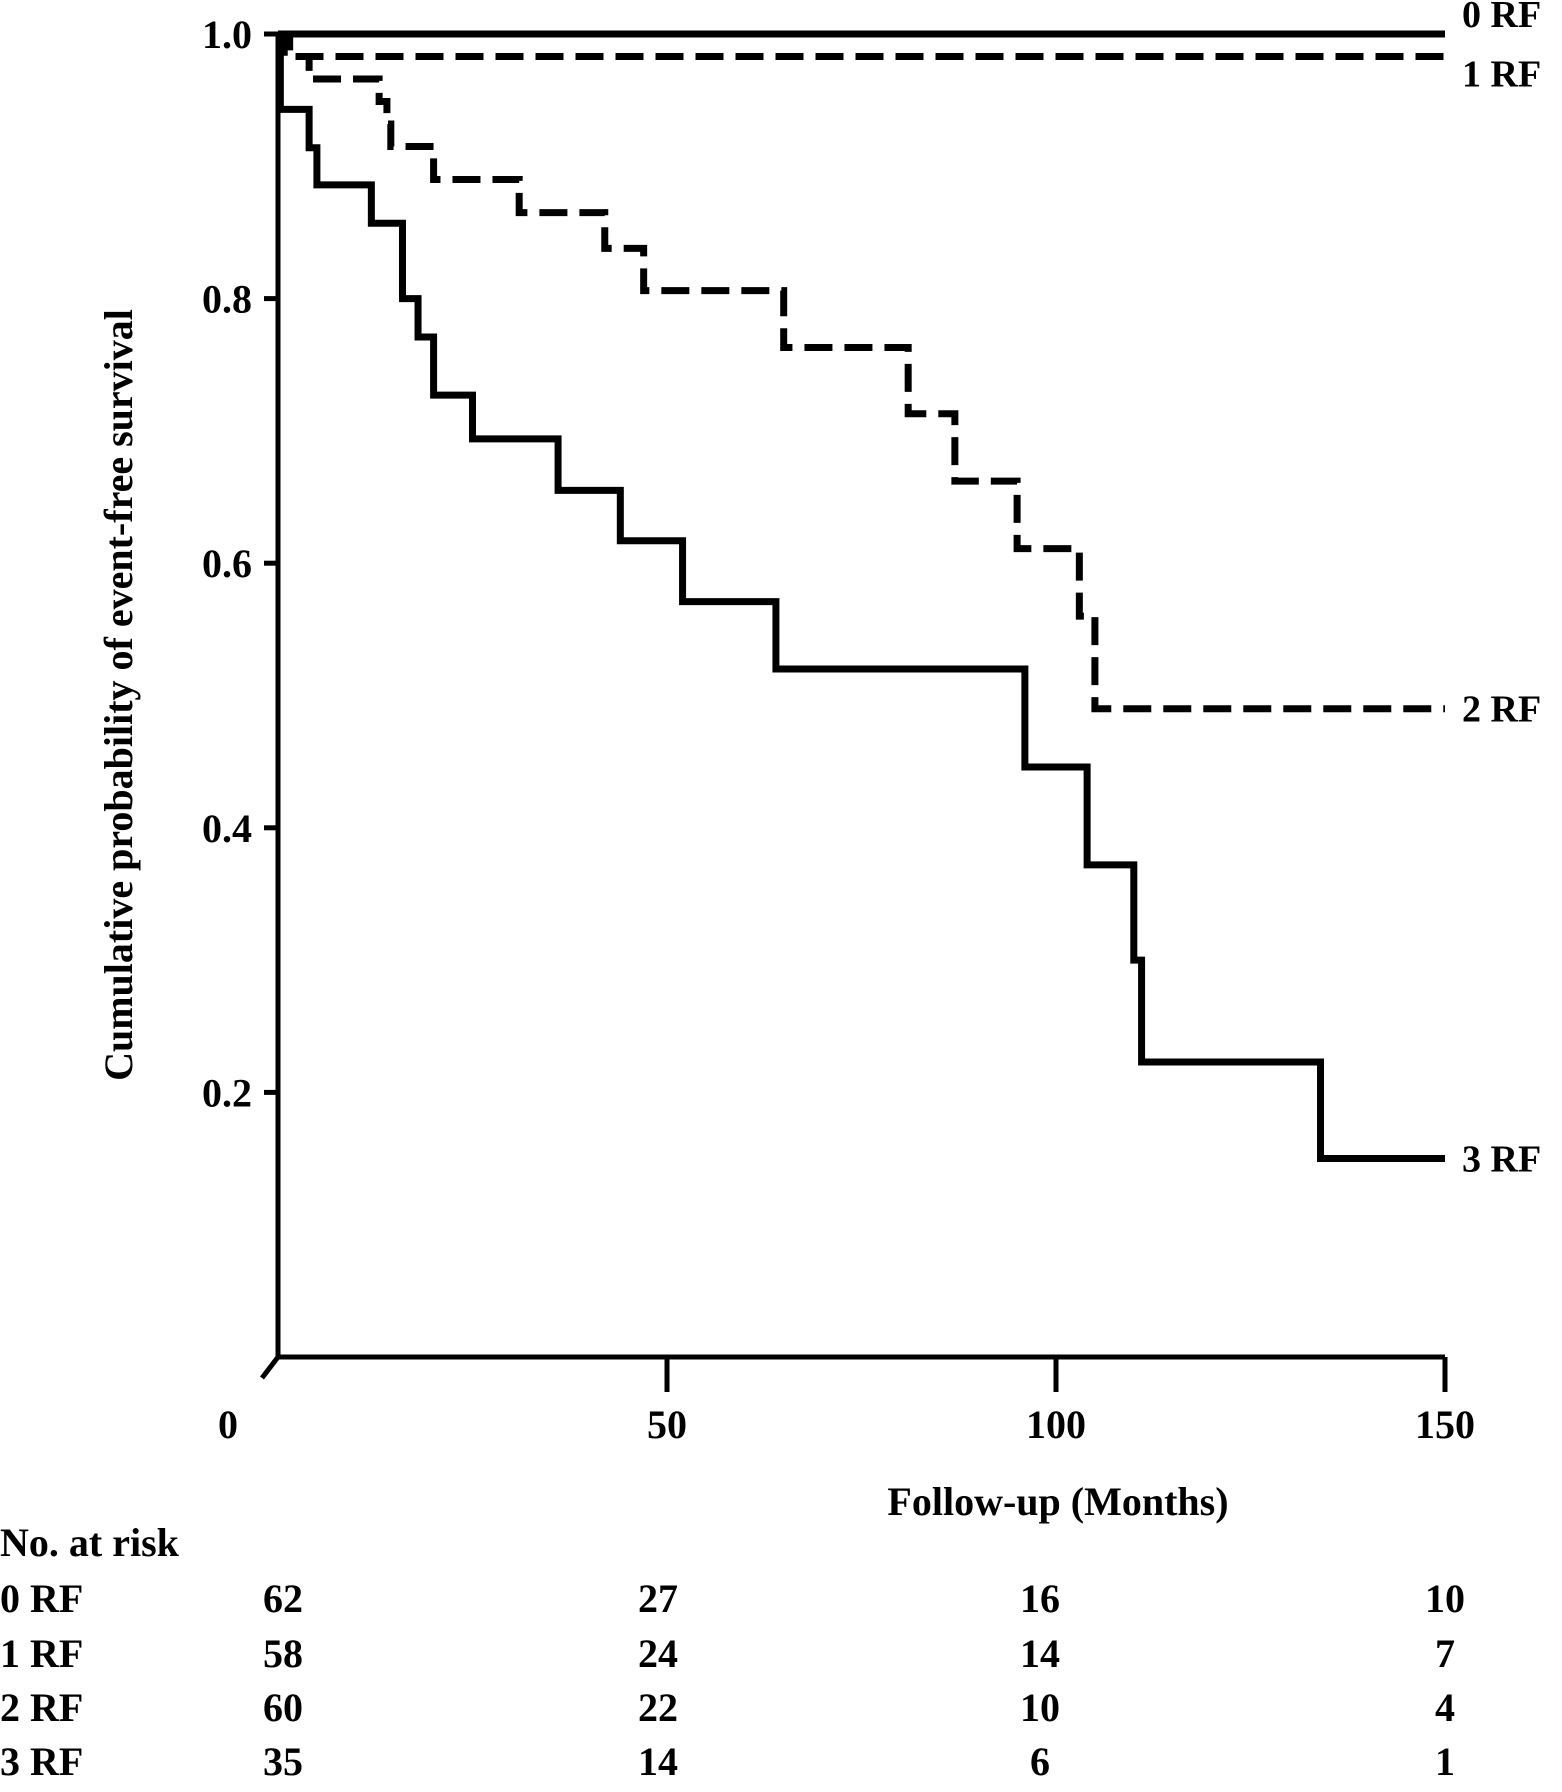 The width and height of the screenshot is (1562, 1792). What do you see at coordinates (228, 1424) in the screenshot?
I see `x-tick-label: 0` at bounding box center [228, 1424].